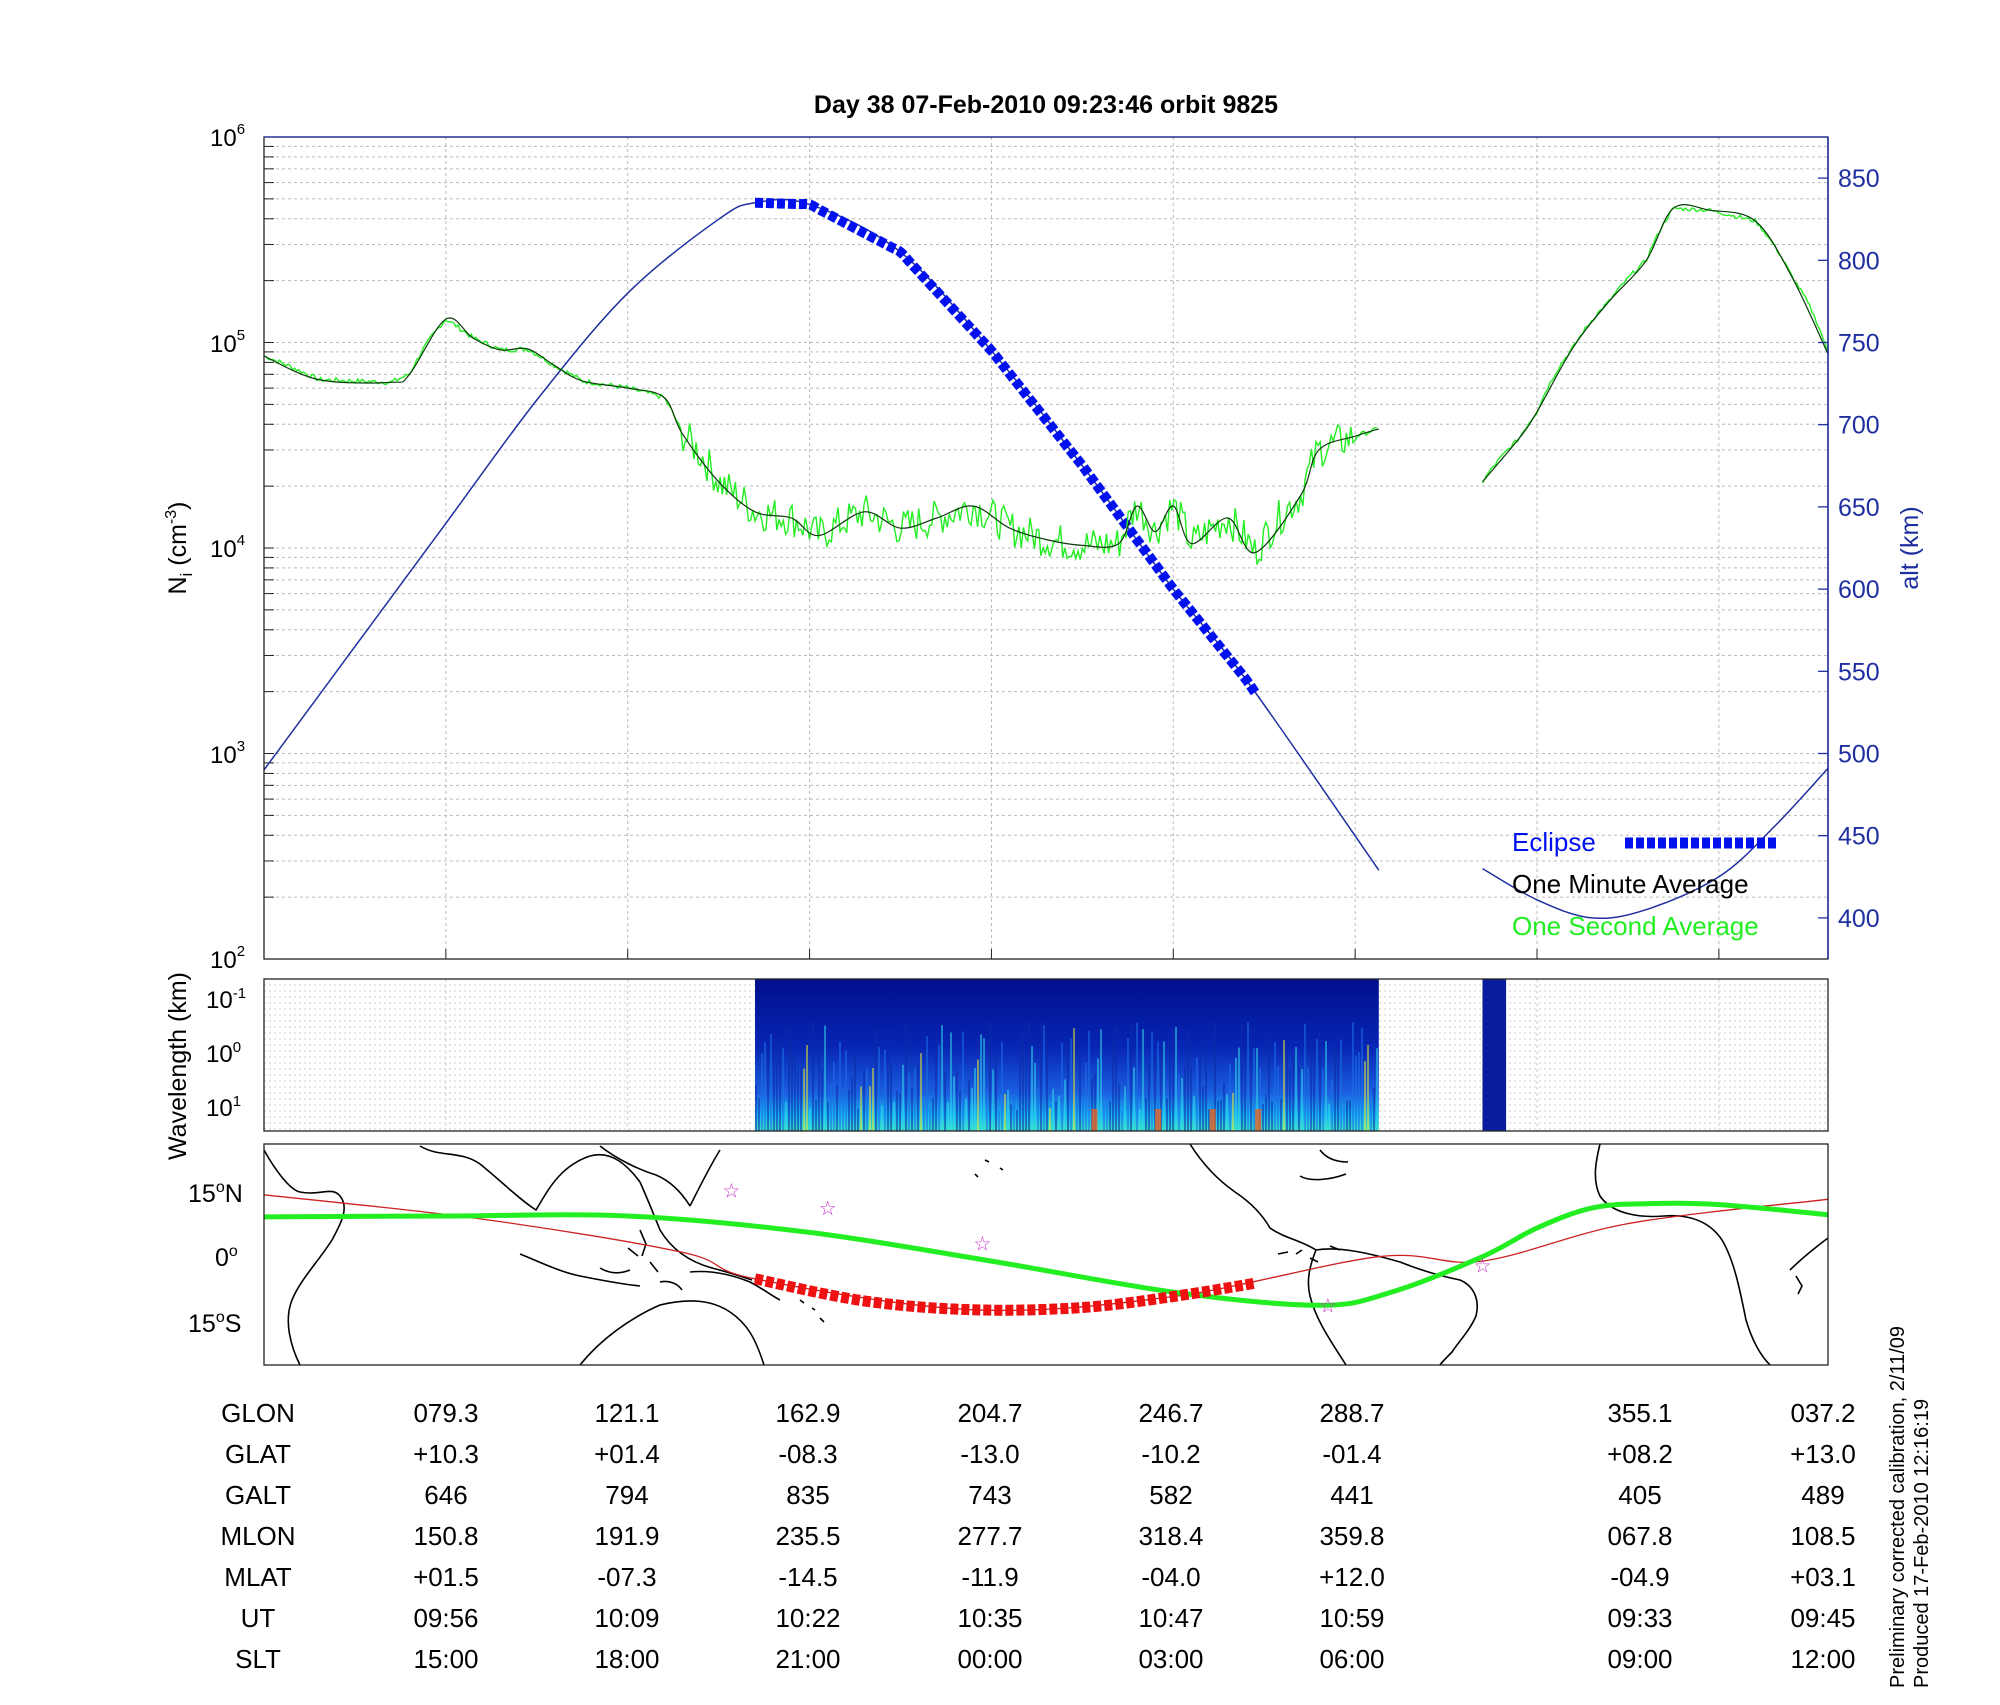 The image size is (2000, 1705). What do you see at coordinates (1106, 1248) in the screenshot?
I see `map-markers: ☆ ☆ ☆ ☆ ☆` at bounding box center [1106, 1248].